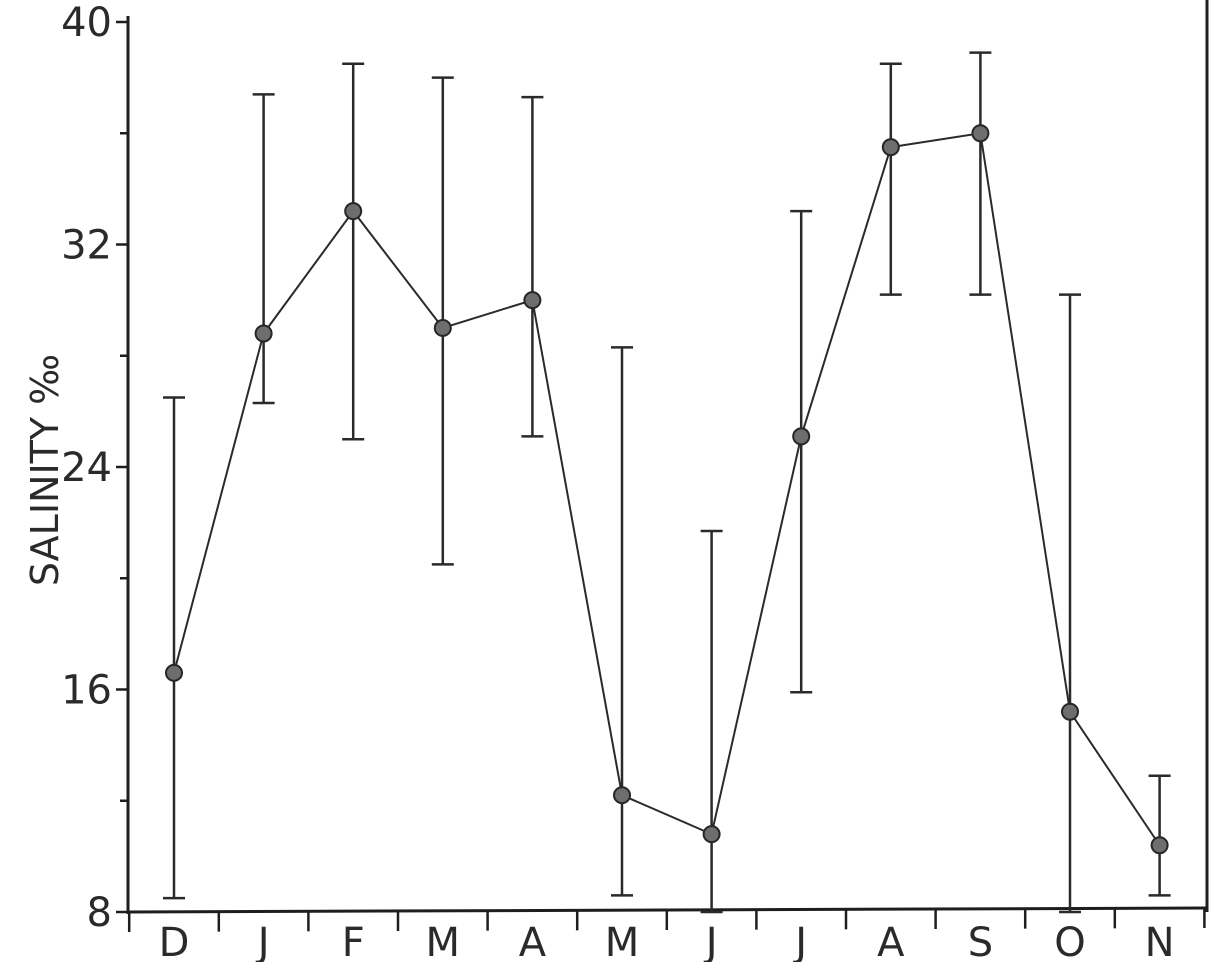  What do you see at coordinates (86, 691) in the screenshot?
I see `y-tick-label: 16` at bounding box center [86, 691].